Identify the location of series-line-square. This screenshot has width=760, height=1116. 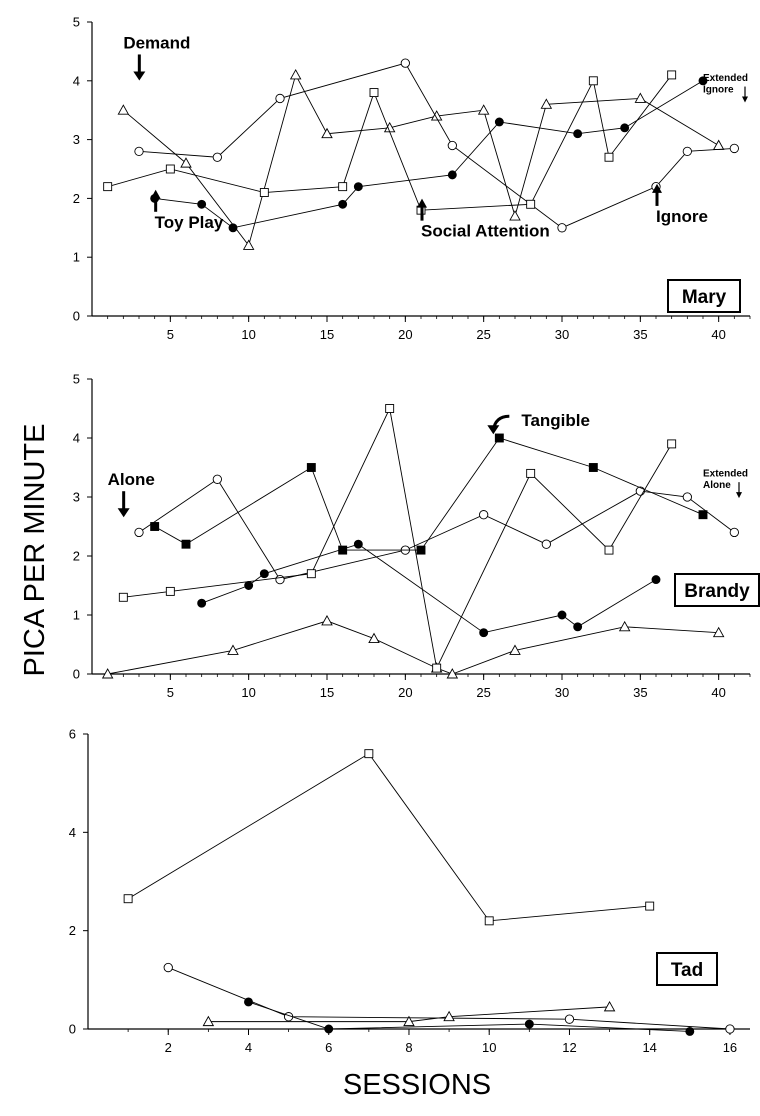
(388, 837).